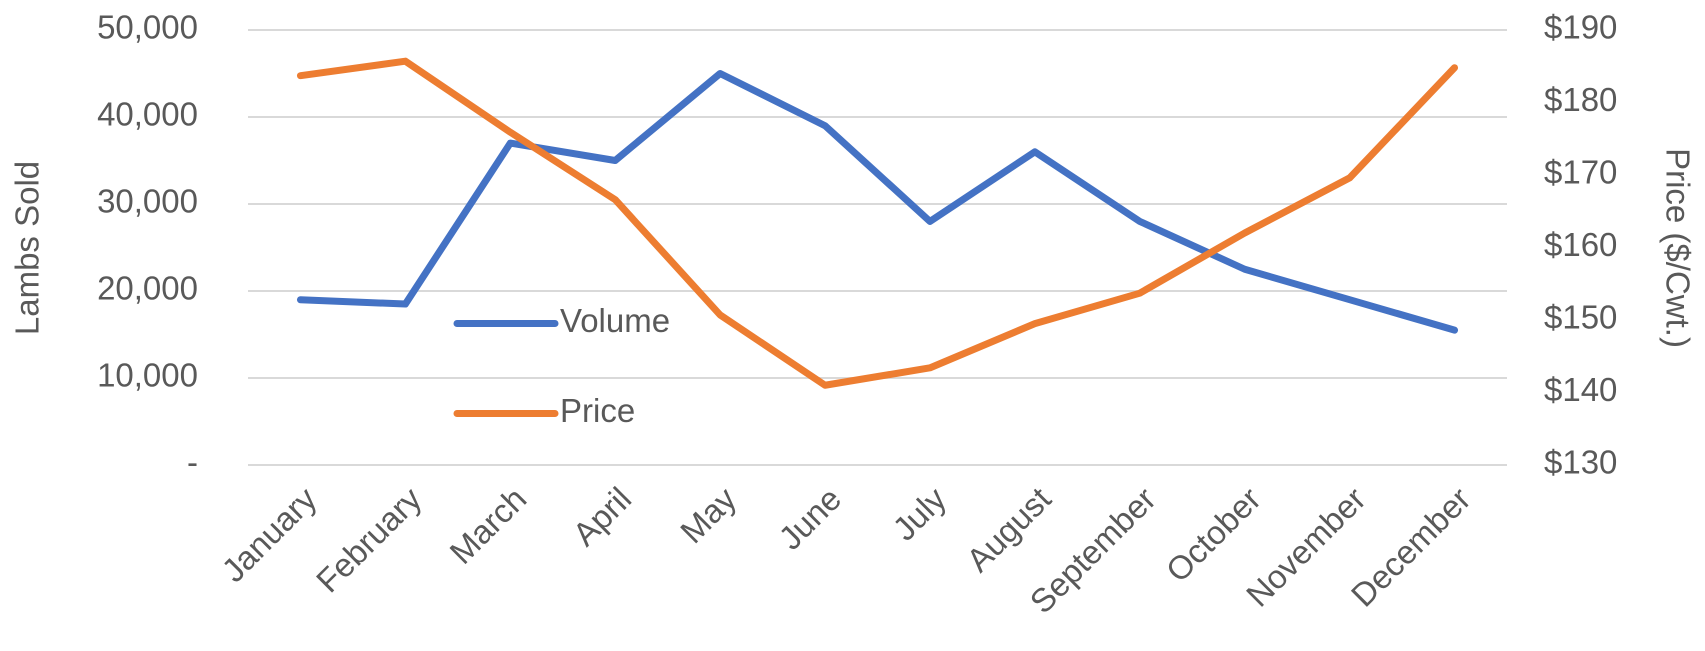  I want to click on y-tick-label: -, so click(192, 462).